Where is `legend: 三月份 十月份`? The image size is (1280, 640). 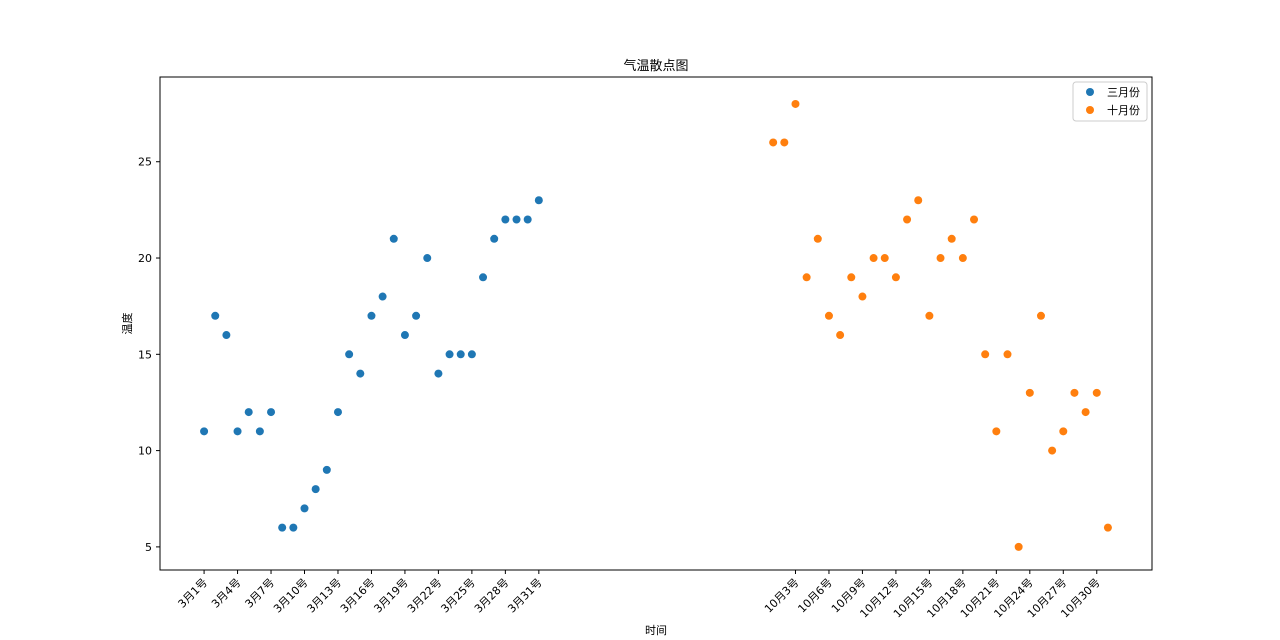 legend: 三月份 十月份 is located at coordinates (1110, 101).